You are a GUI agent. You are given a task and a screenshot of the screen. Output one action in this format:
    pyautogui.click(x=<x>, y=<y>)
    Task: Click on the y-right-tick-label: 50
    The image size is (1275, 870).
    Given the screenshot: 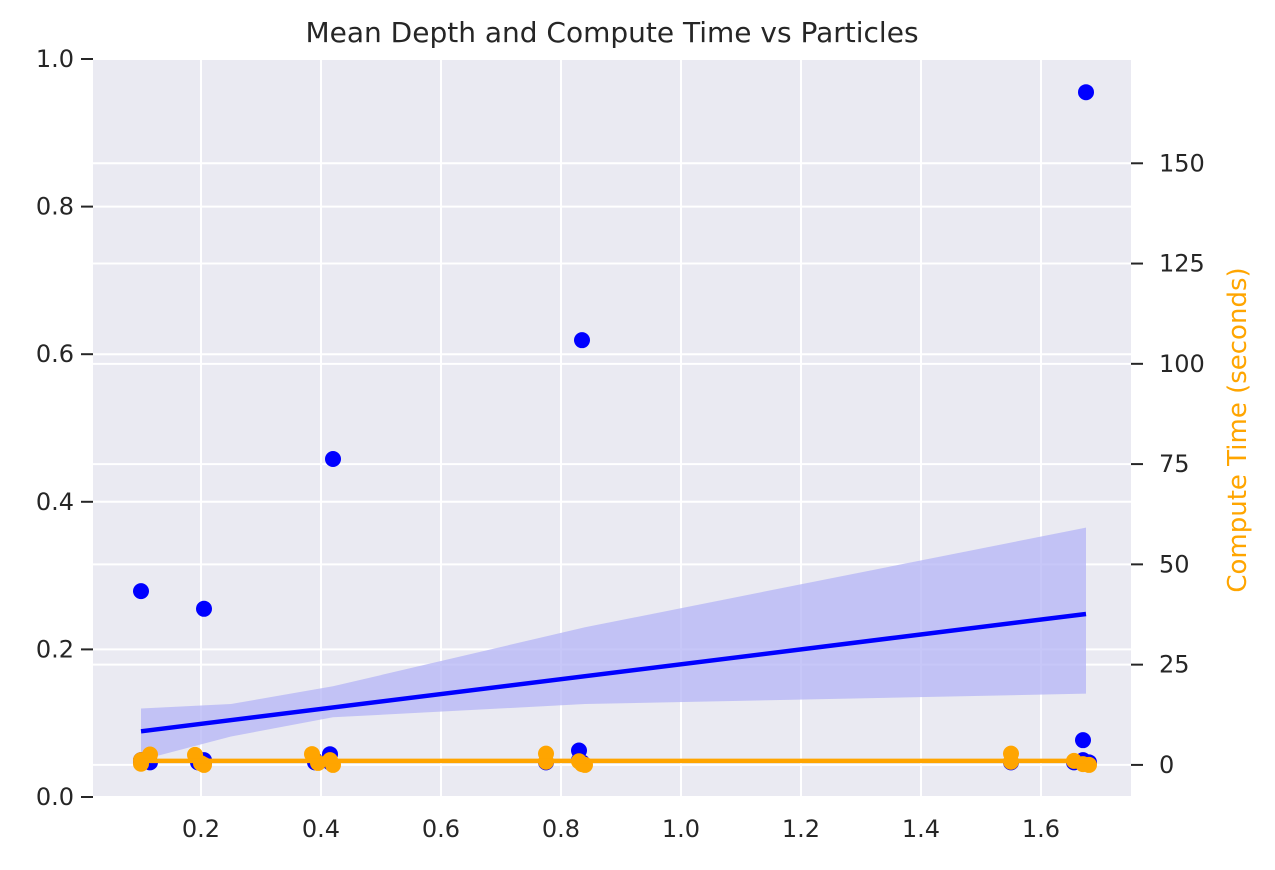 What is the action you would take?
    pyautogui.click(x=1174, y=564)
    